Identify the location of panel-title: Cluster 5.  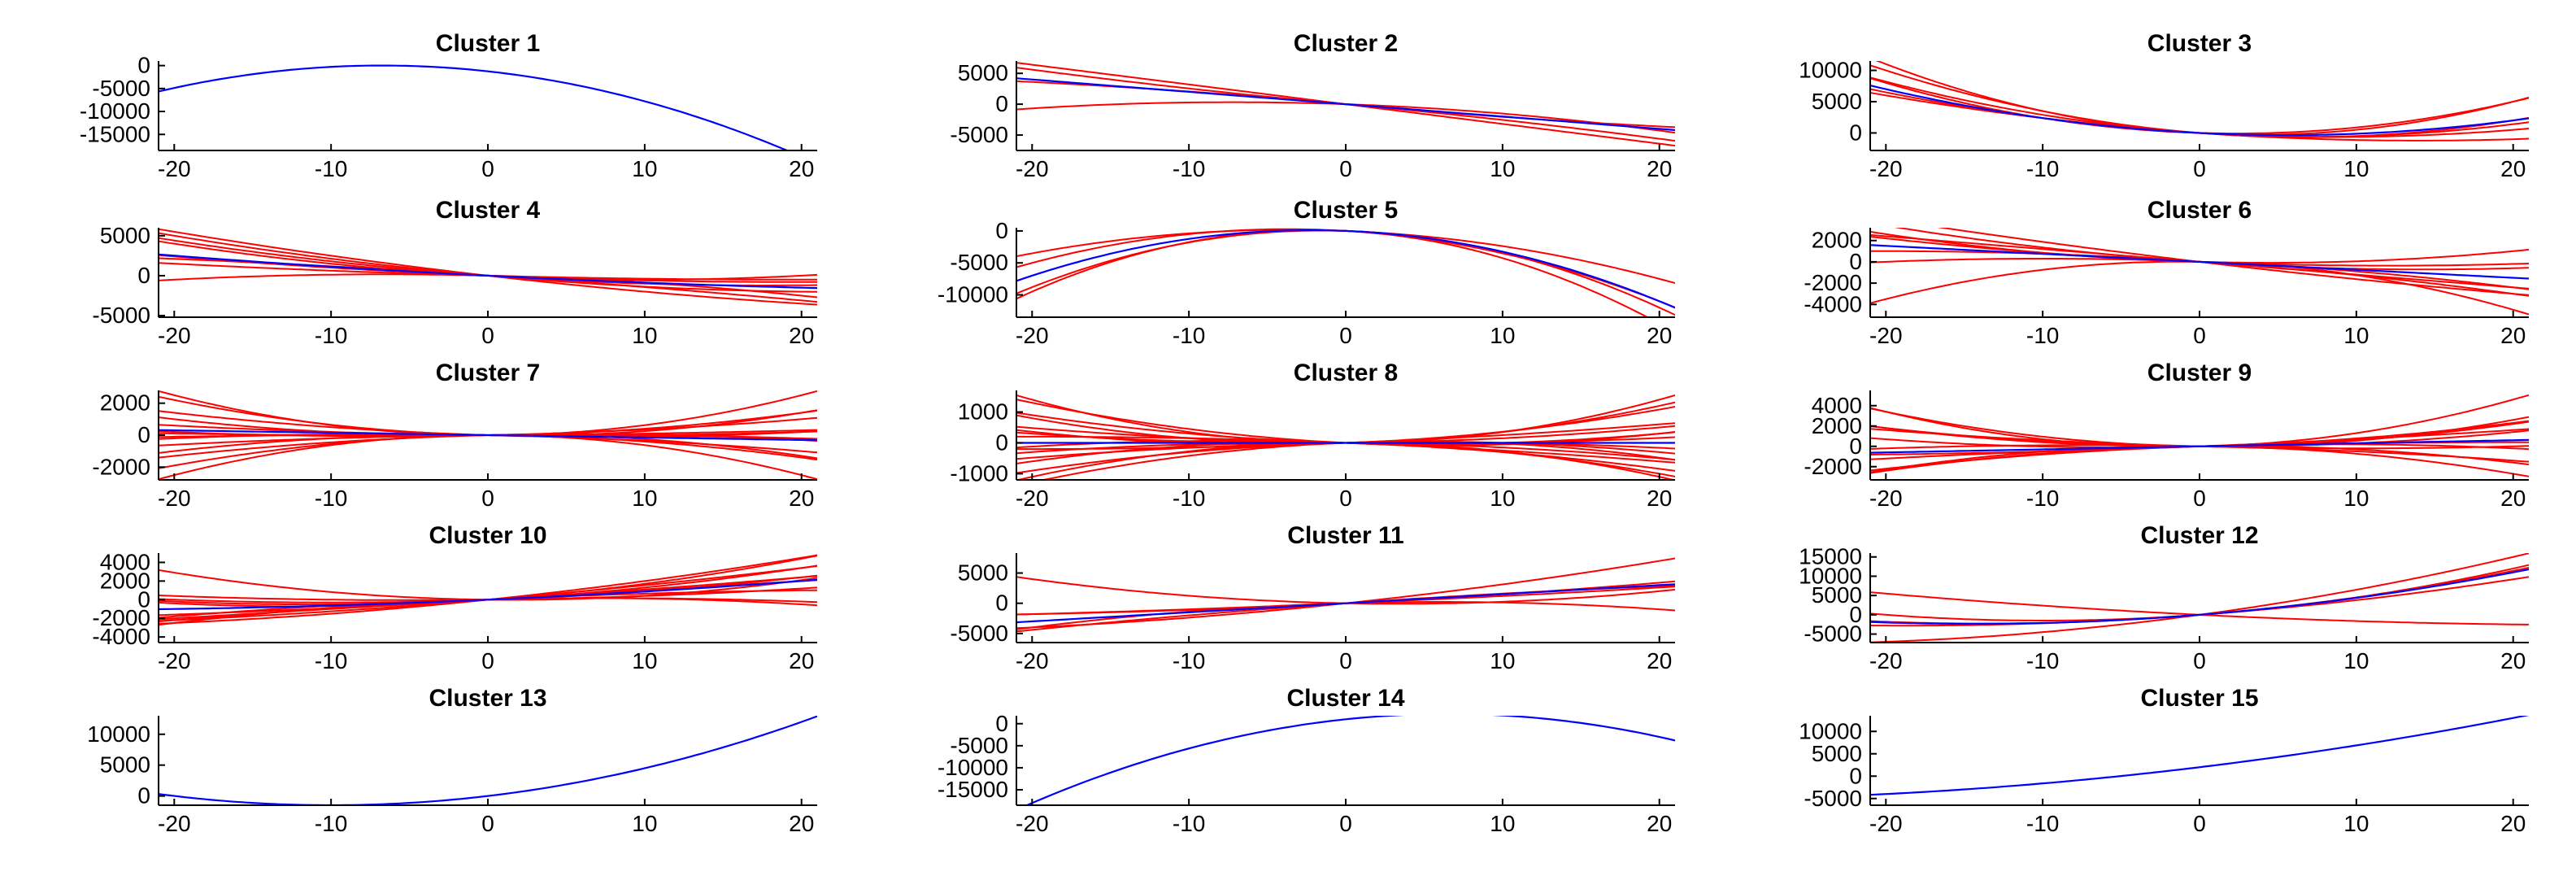
(1346, 210).